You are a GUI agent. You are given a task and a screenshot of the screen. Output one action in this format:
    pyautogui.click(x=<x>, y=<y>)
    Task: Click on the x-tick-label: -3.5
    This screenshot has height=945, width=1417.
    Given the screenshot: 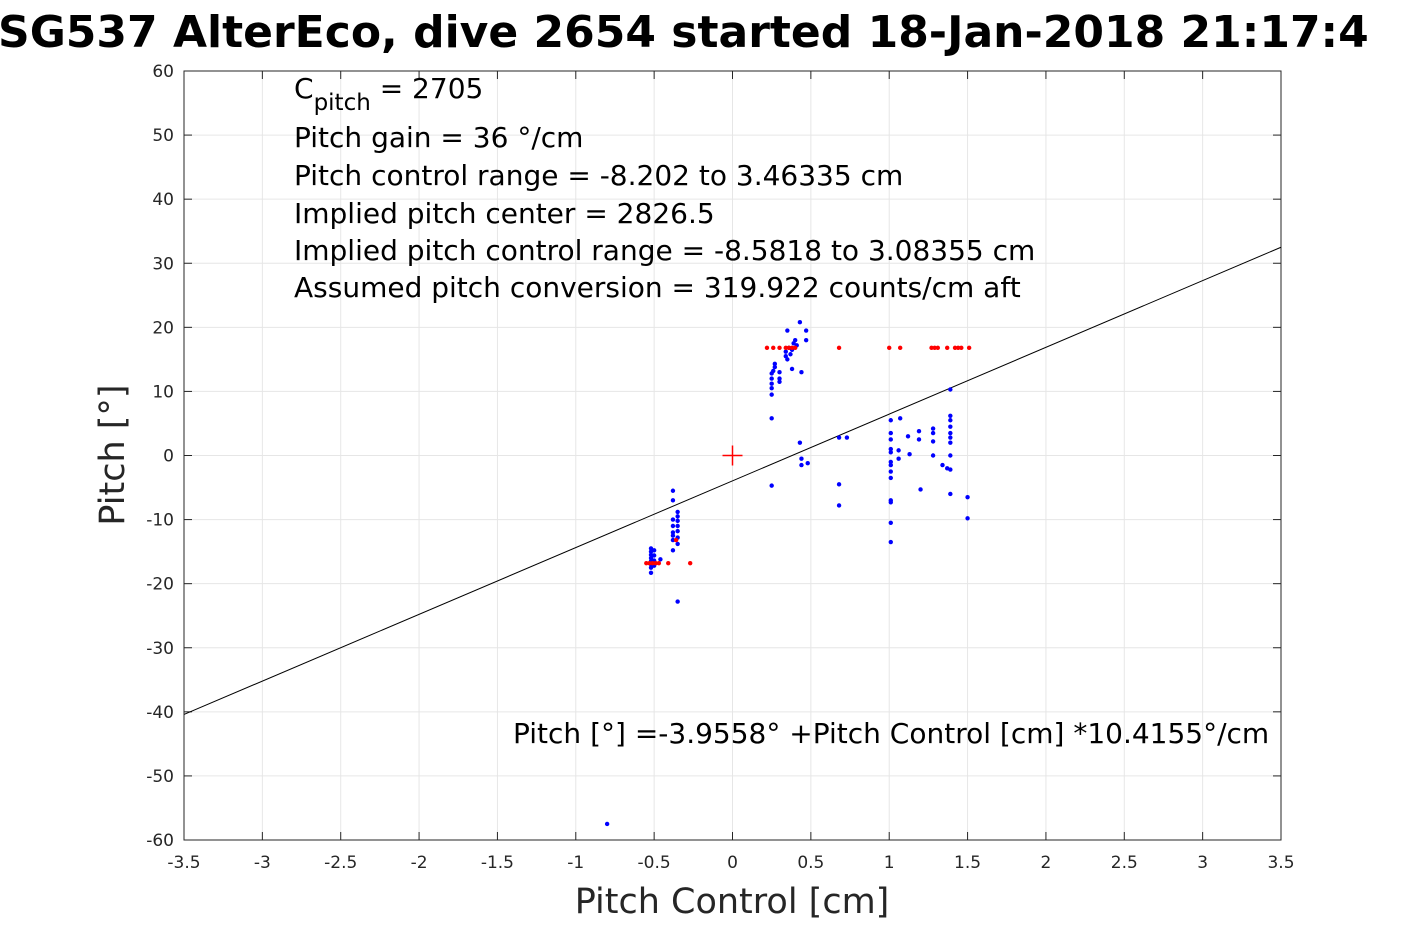 What is the action you would take?
    pyautogui.click(x=183, y=863)
    